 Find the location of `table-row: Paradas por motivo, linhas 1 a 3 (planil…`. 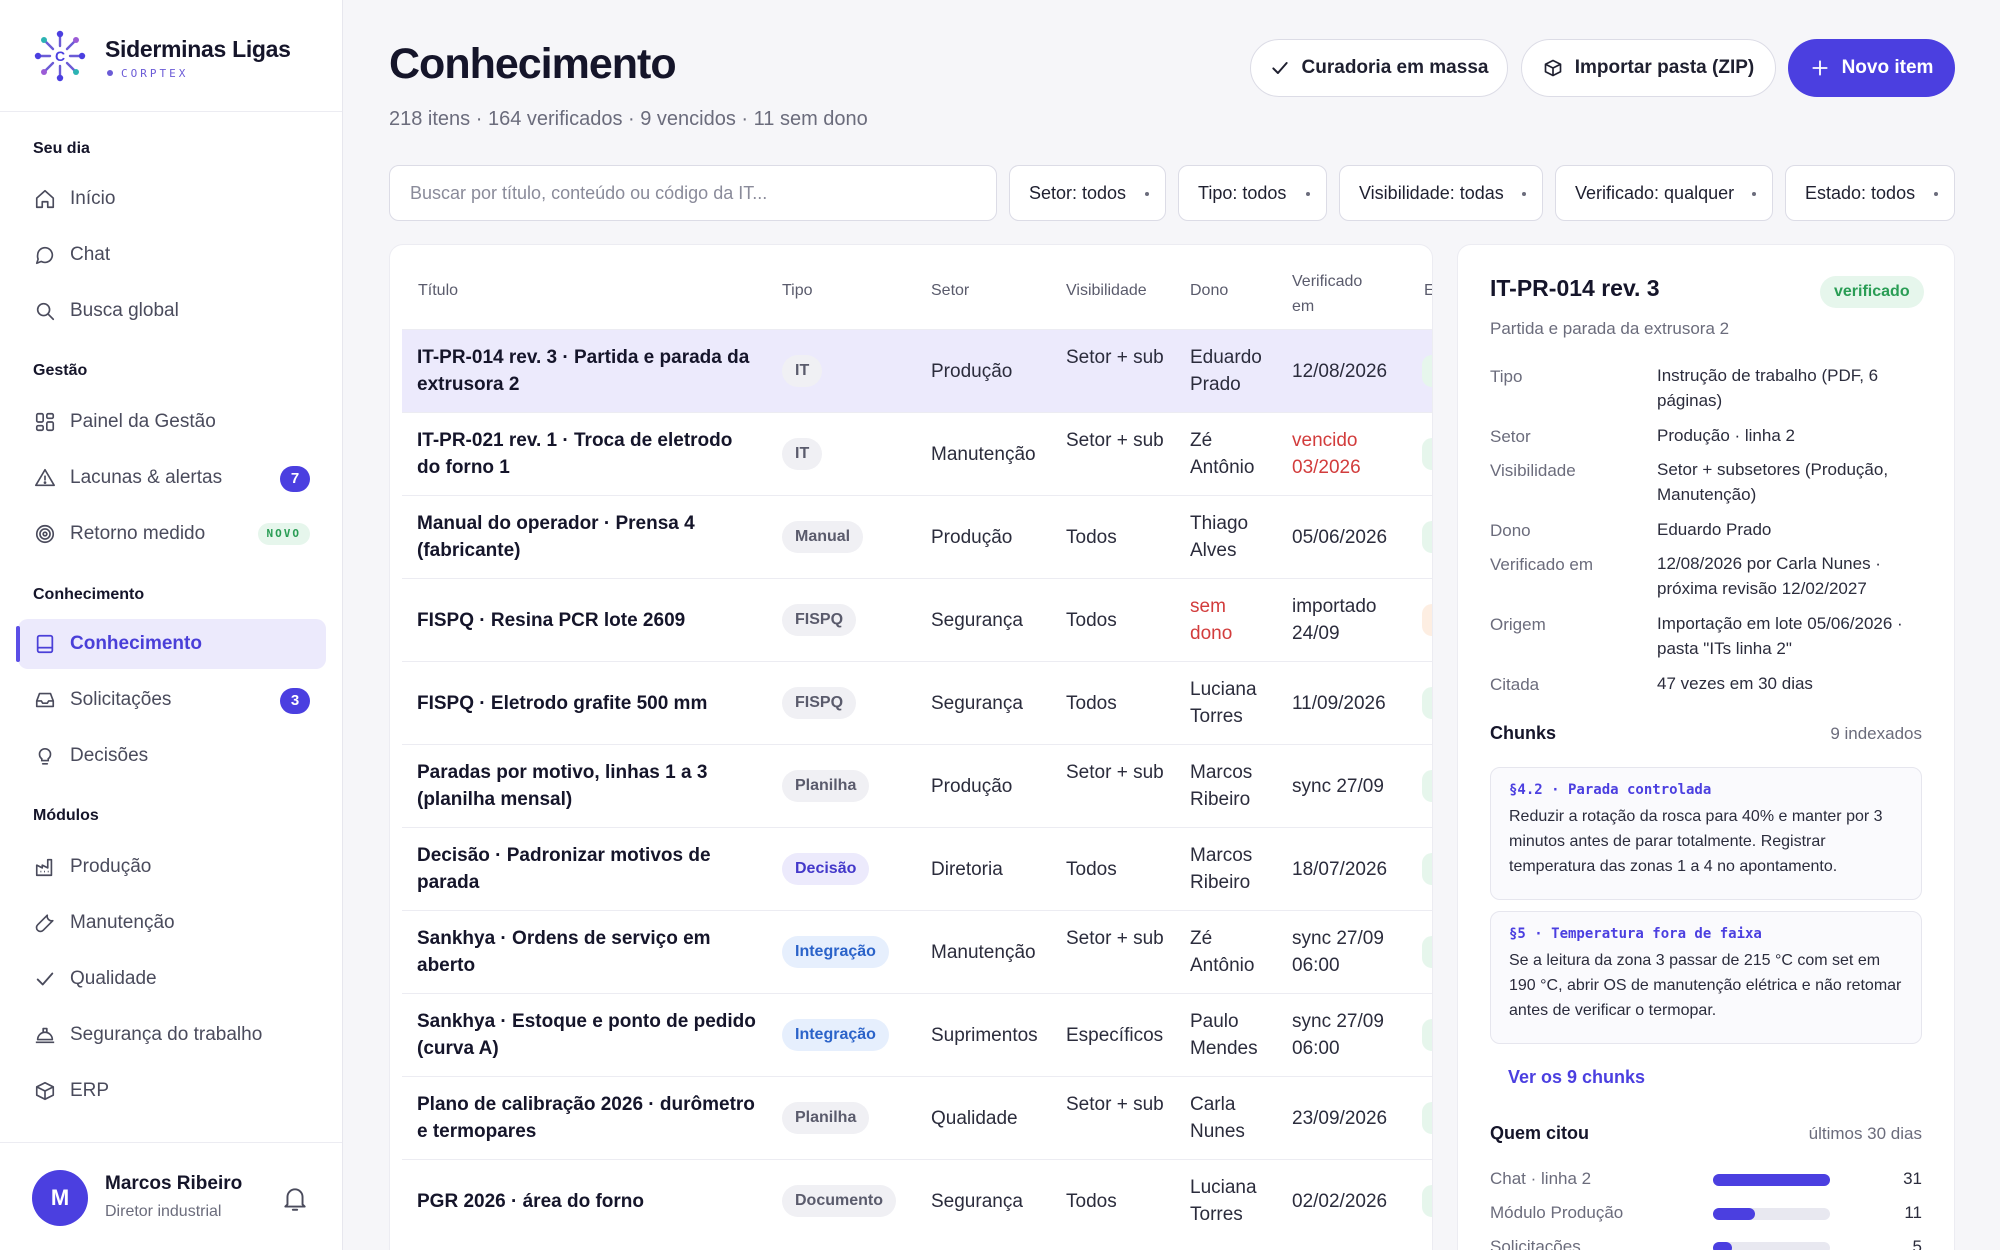

table-row: Paradas por motivo, linhas 1 a 3 (planil… is located at coordinates (917, 785).